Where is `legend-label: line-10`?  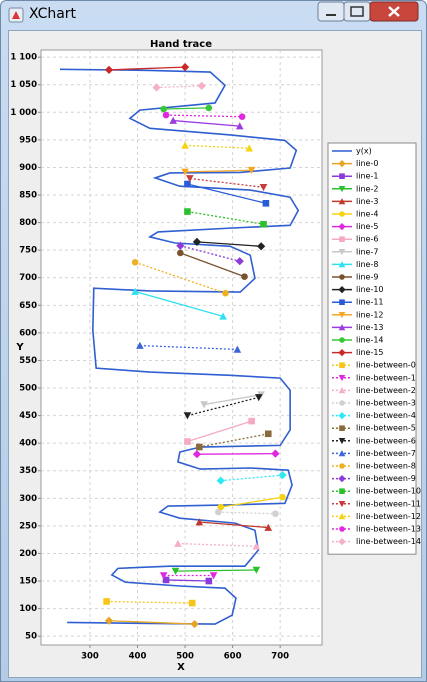
legend-label: line-10 is located at coordinates (370, 289).